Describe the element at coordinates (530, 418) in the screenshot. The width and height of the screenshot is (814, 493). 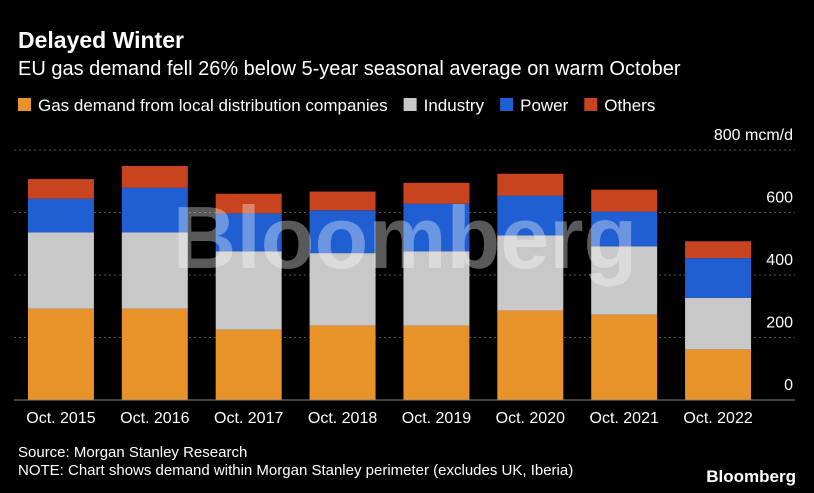
I see `x-tick-label: Oct. 2020` at that location.